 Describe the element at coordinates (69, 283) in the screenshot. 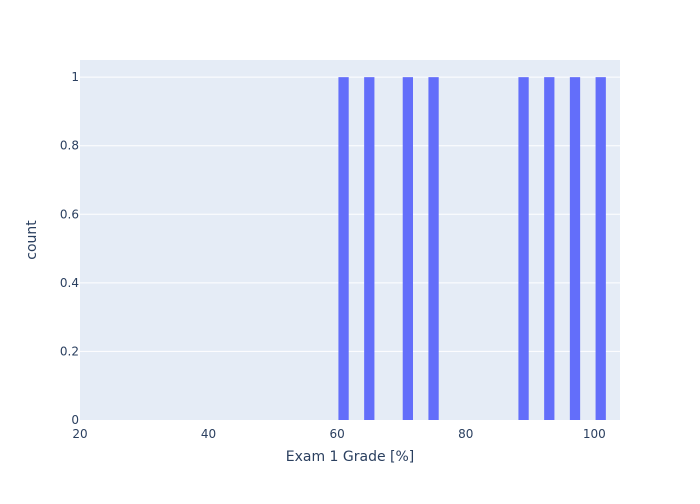

I see `y-tick-label: 0.4` at that location.